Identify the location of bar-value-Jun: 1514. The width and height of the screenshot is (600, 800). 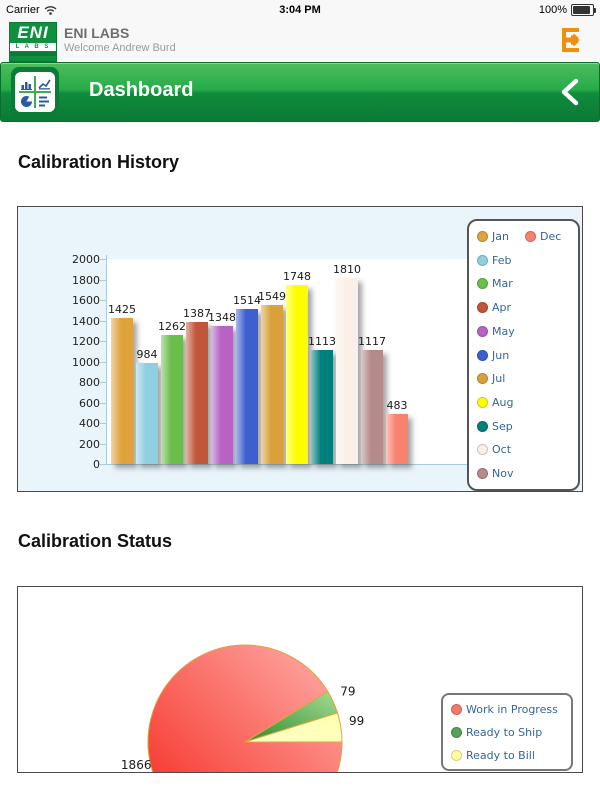
(247, 300).